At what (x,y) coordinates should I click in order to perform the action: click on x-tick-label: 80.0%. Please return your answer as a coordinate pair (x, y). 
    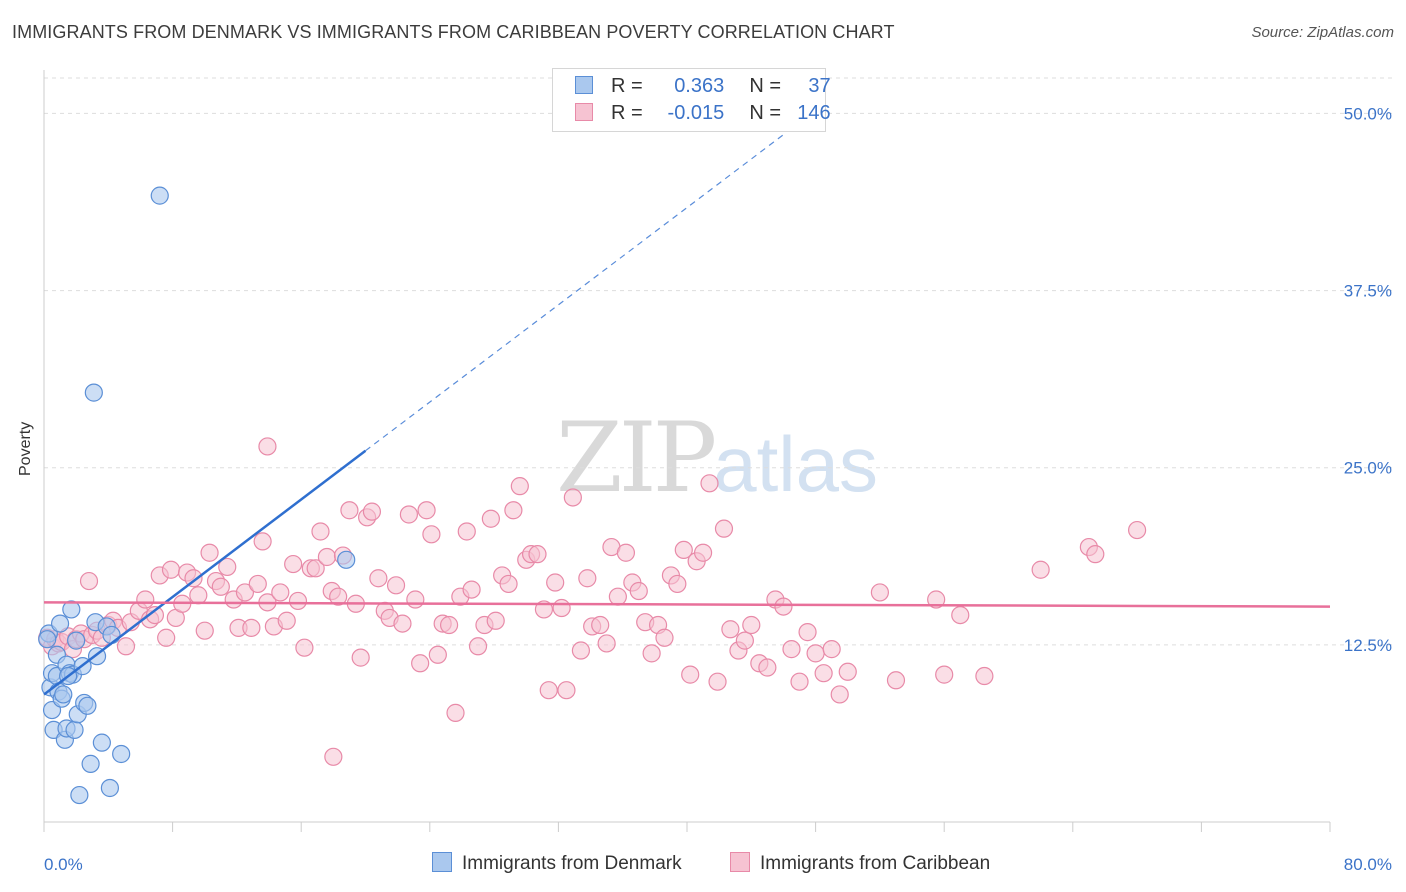
    Looking at the image, I should click on (1368, 864).